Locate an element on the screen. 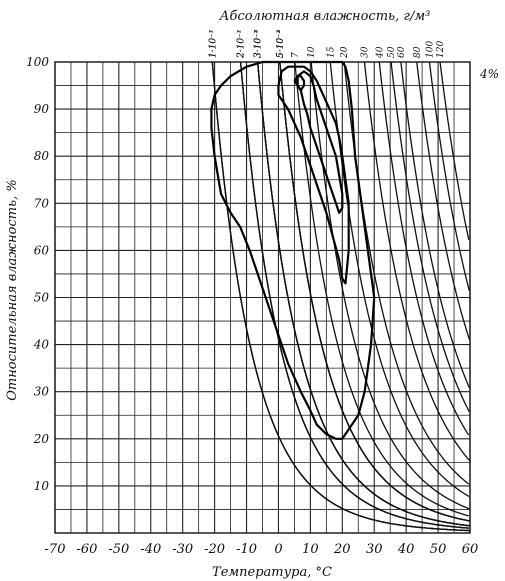 The width and height of the screenshot is (505, 581). top-tick-label: 1·10⁻² is located at coordinates (213, 43).